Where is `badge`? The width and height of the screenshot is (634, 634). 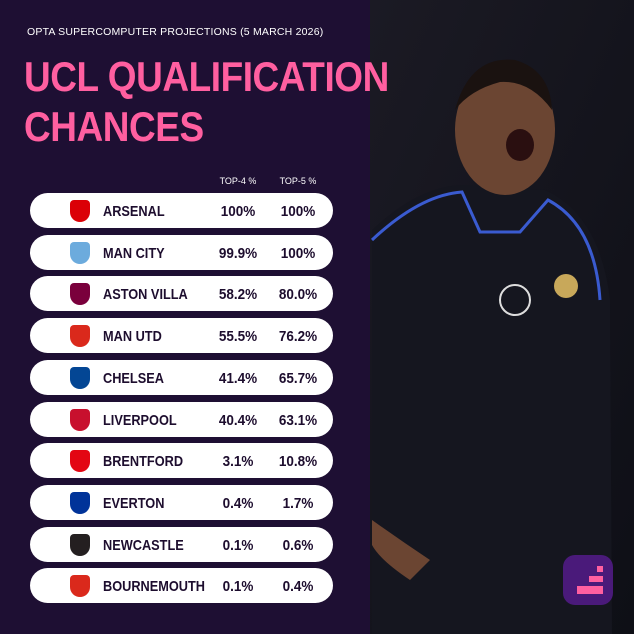 badge is located at coordinates (515, 300).